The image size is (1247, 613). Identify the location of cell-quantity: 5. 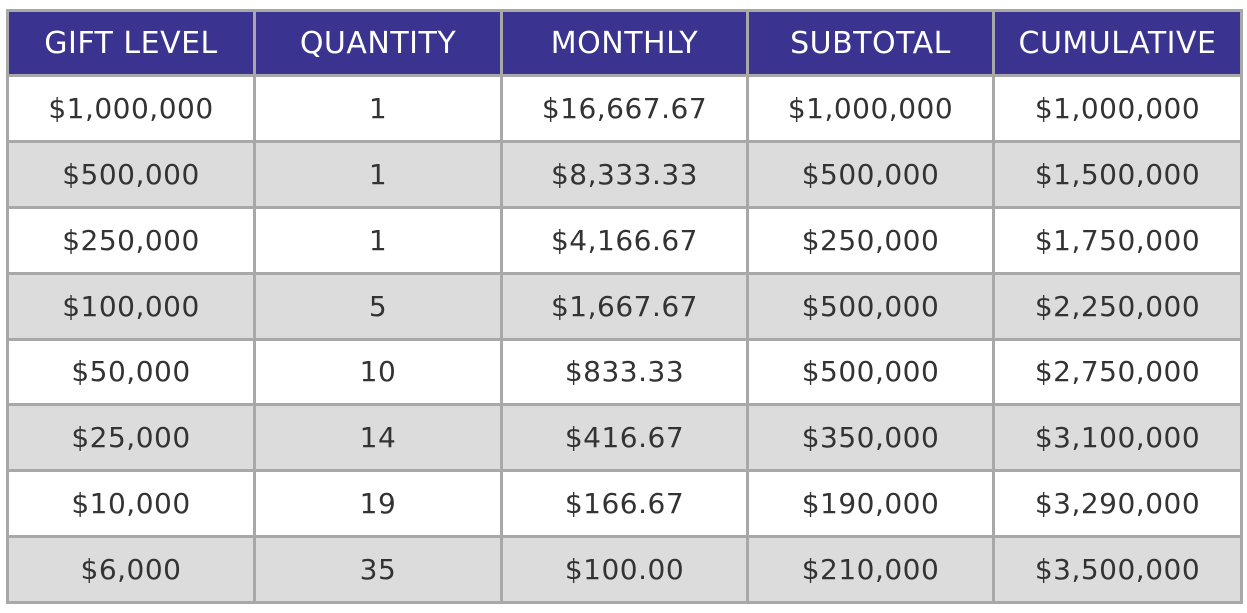
(378, 306).